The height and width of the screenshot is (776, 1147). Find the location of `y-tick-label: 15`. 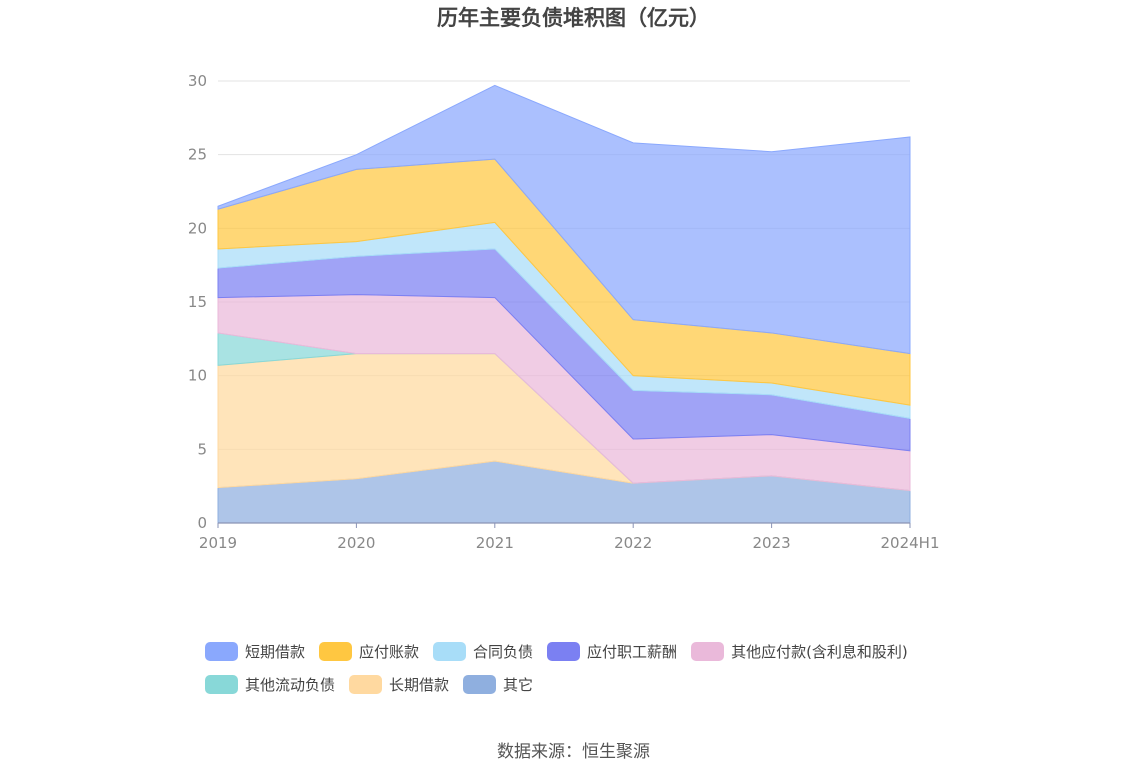

y-tick-label: 15 is located at coordinates (197, 302).